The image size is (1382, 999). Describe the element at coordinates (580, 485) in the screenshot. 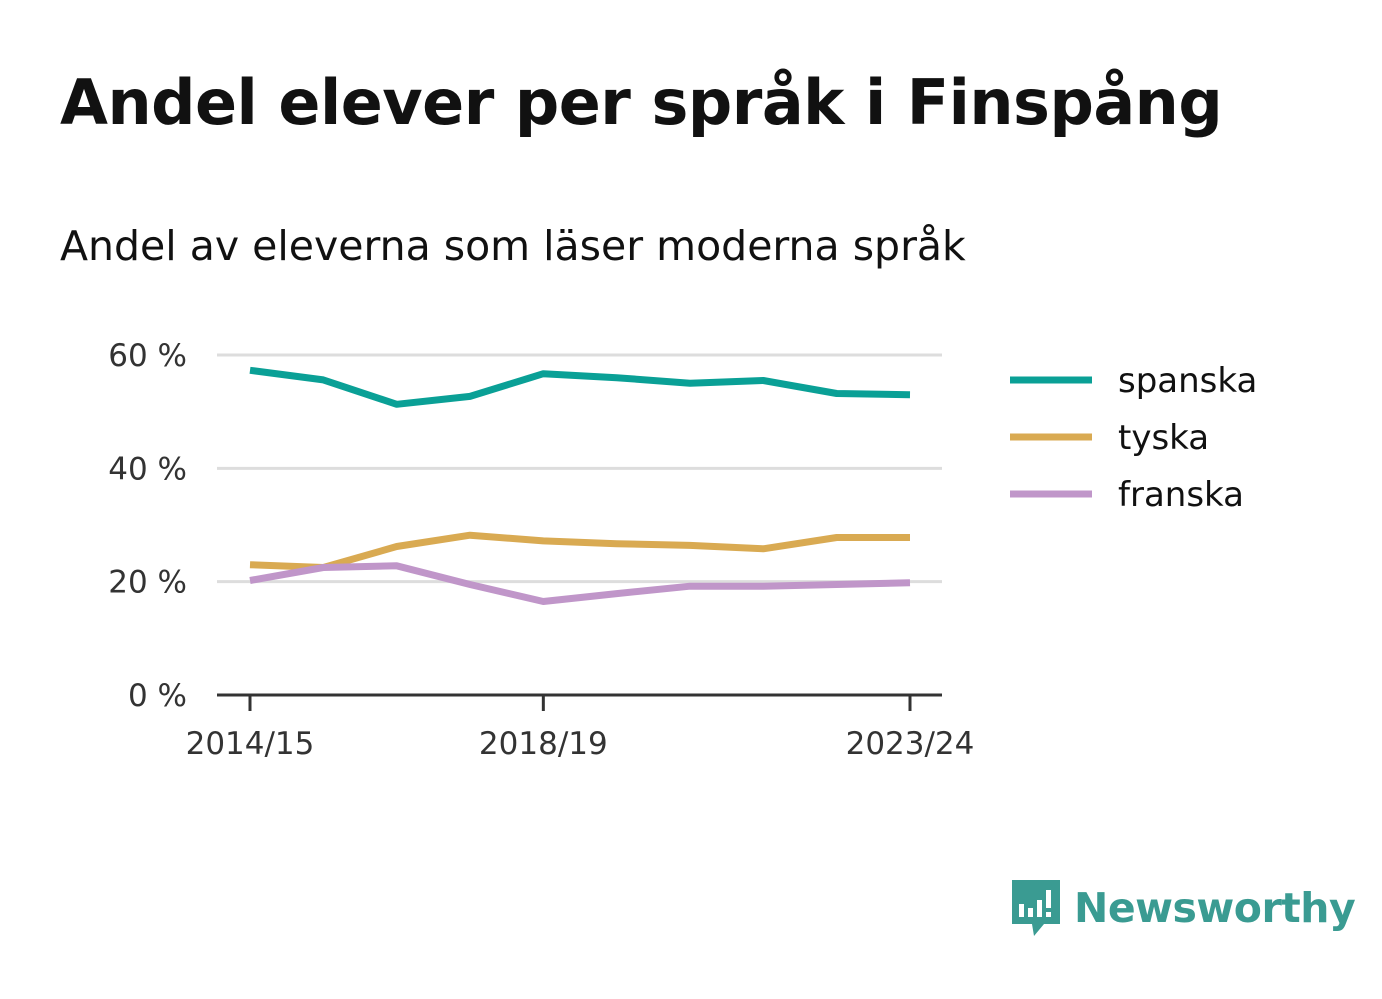

I see `series-layer` at that location.